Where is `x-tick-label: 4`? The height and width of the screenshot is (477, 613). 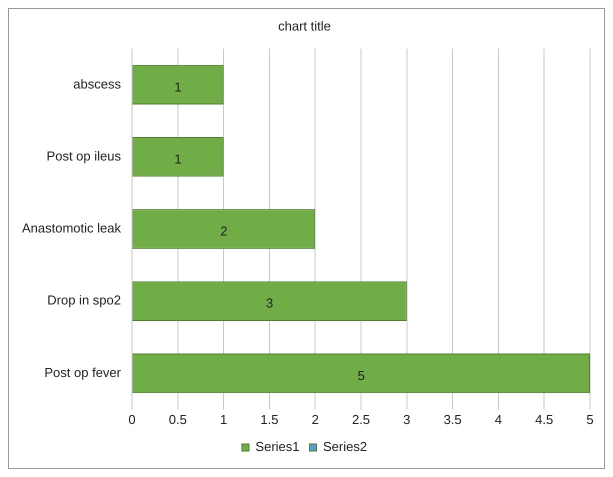
x-tick-label: 4 is located at coordinates (498, 419).